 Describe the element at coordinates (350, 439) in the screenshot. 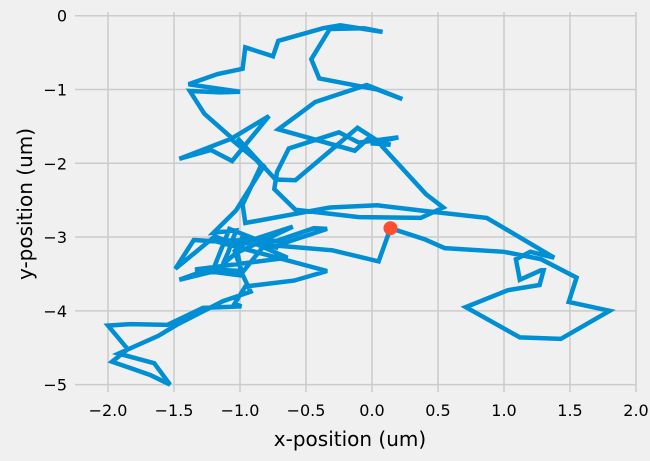

I see `x-axis-label: x-position (um)` at that location.